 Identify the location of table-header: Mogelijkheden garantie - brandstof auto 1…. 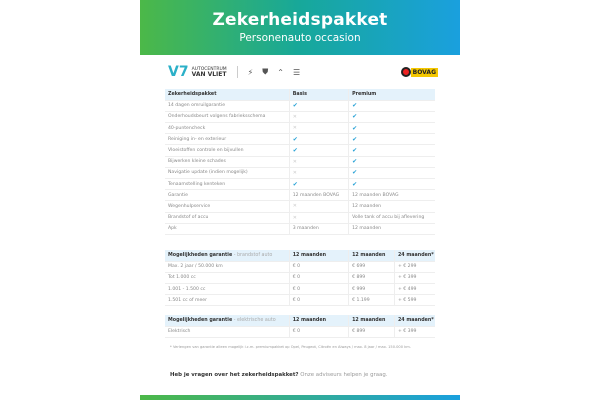
(300, 256).